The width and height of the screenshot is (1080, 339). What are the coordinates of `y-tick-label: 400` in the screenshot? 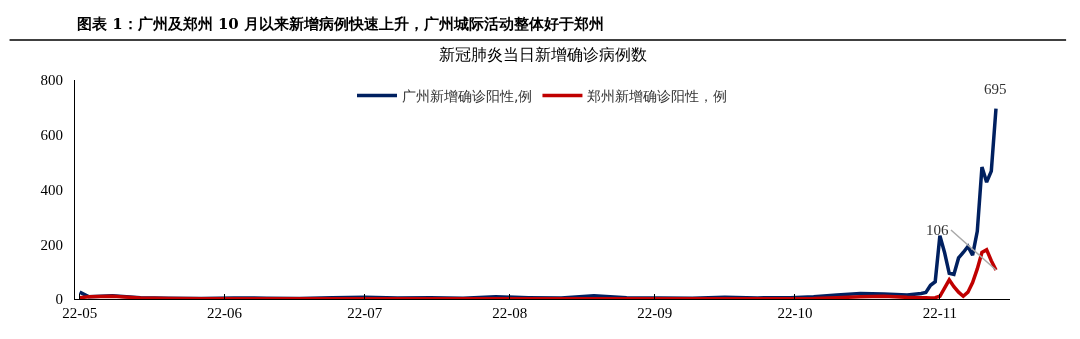 It's located at (51, 189).